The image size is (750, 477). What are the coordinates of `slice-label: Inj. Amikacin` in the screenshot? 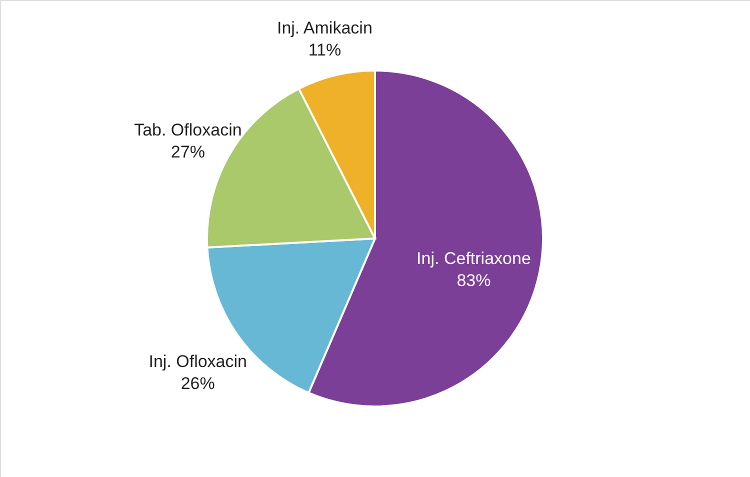 It's located at (324, 28).